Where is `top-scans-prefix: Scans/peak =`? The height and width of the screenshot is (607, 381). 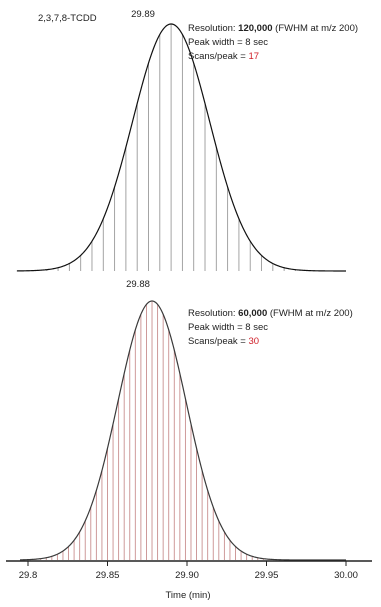
top-scans-prefix: Scans/peak = is located at coordinates (218, 56).